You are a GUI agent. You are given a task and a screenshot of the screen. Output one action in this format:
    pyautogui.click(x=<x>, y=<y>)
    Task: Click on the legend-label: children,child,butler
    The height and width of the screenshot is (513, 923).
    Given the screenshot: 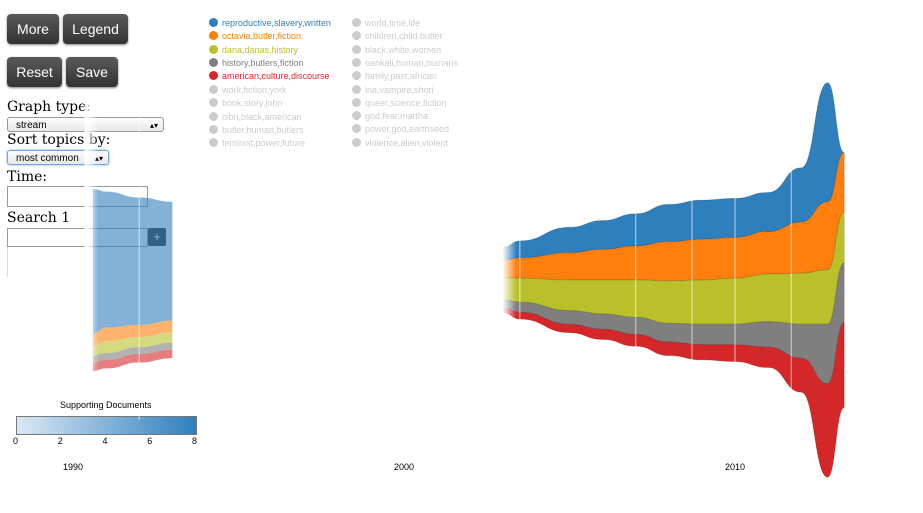 What is the action you would take?
    pyautogui.click(x=404, y=36)
    